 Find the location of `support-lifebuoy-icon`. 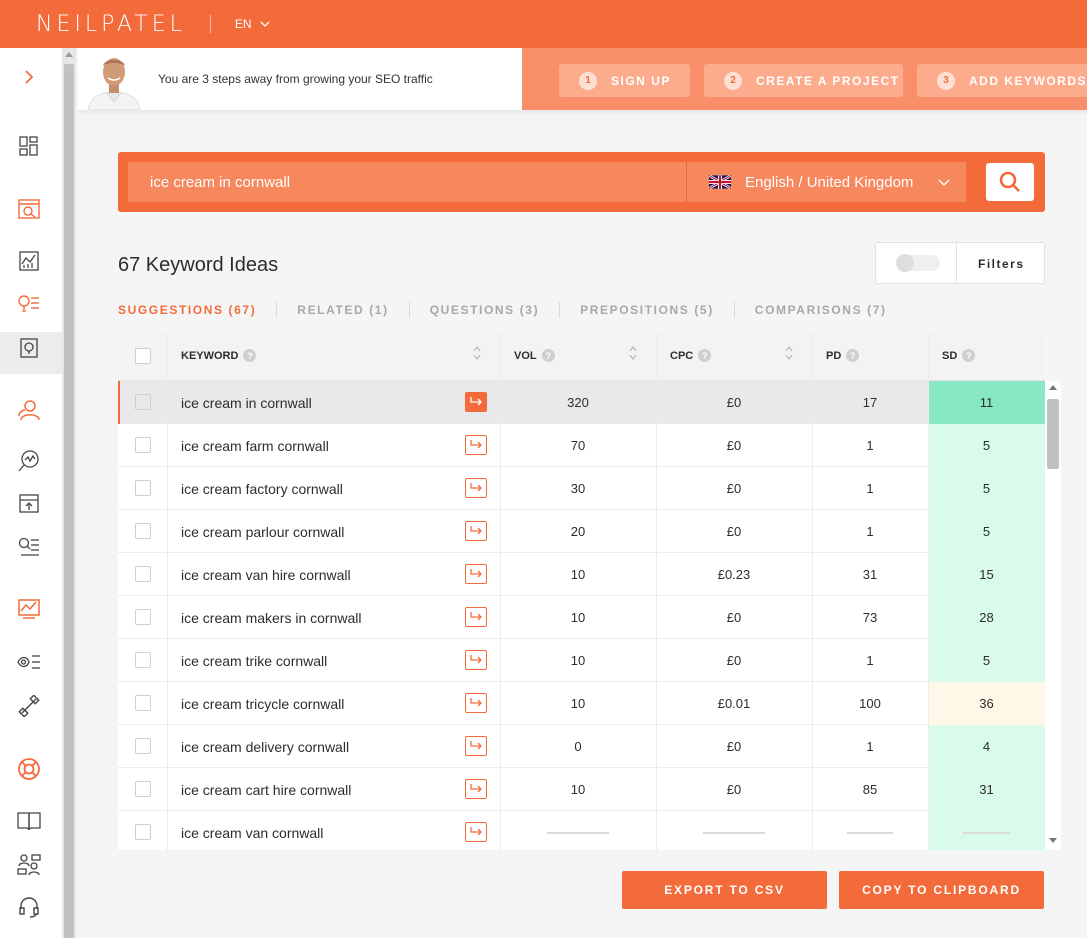

support-lifebuoy-icon is located at coordinates (29, 769).